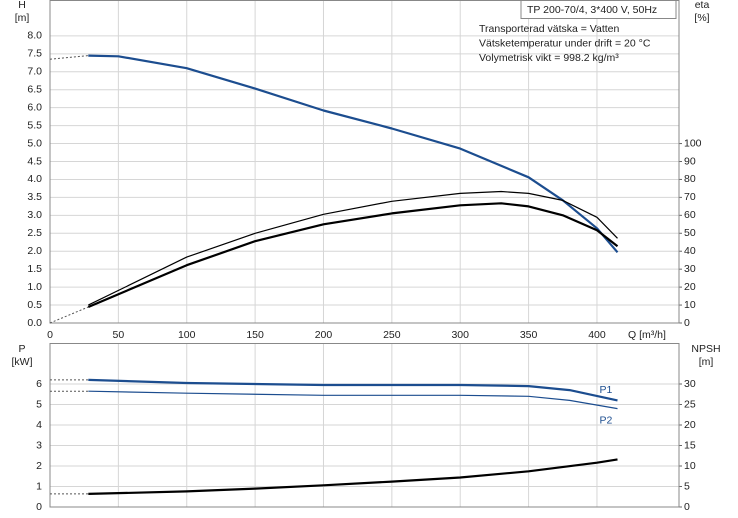 This screenshot has width=738, height=518. Describe the element at coordinates (34, 54) in the screenshot. I see `y-tick-label: 7.5` at that location.